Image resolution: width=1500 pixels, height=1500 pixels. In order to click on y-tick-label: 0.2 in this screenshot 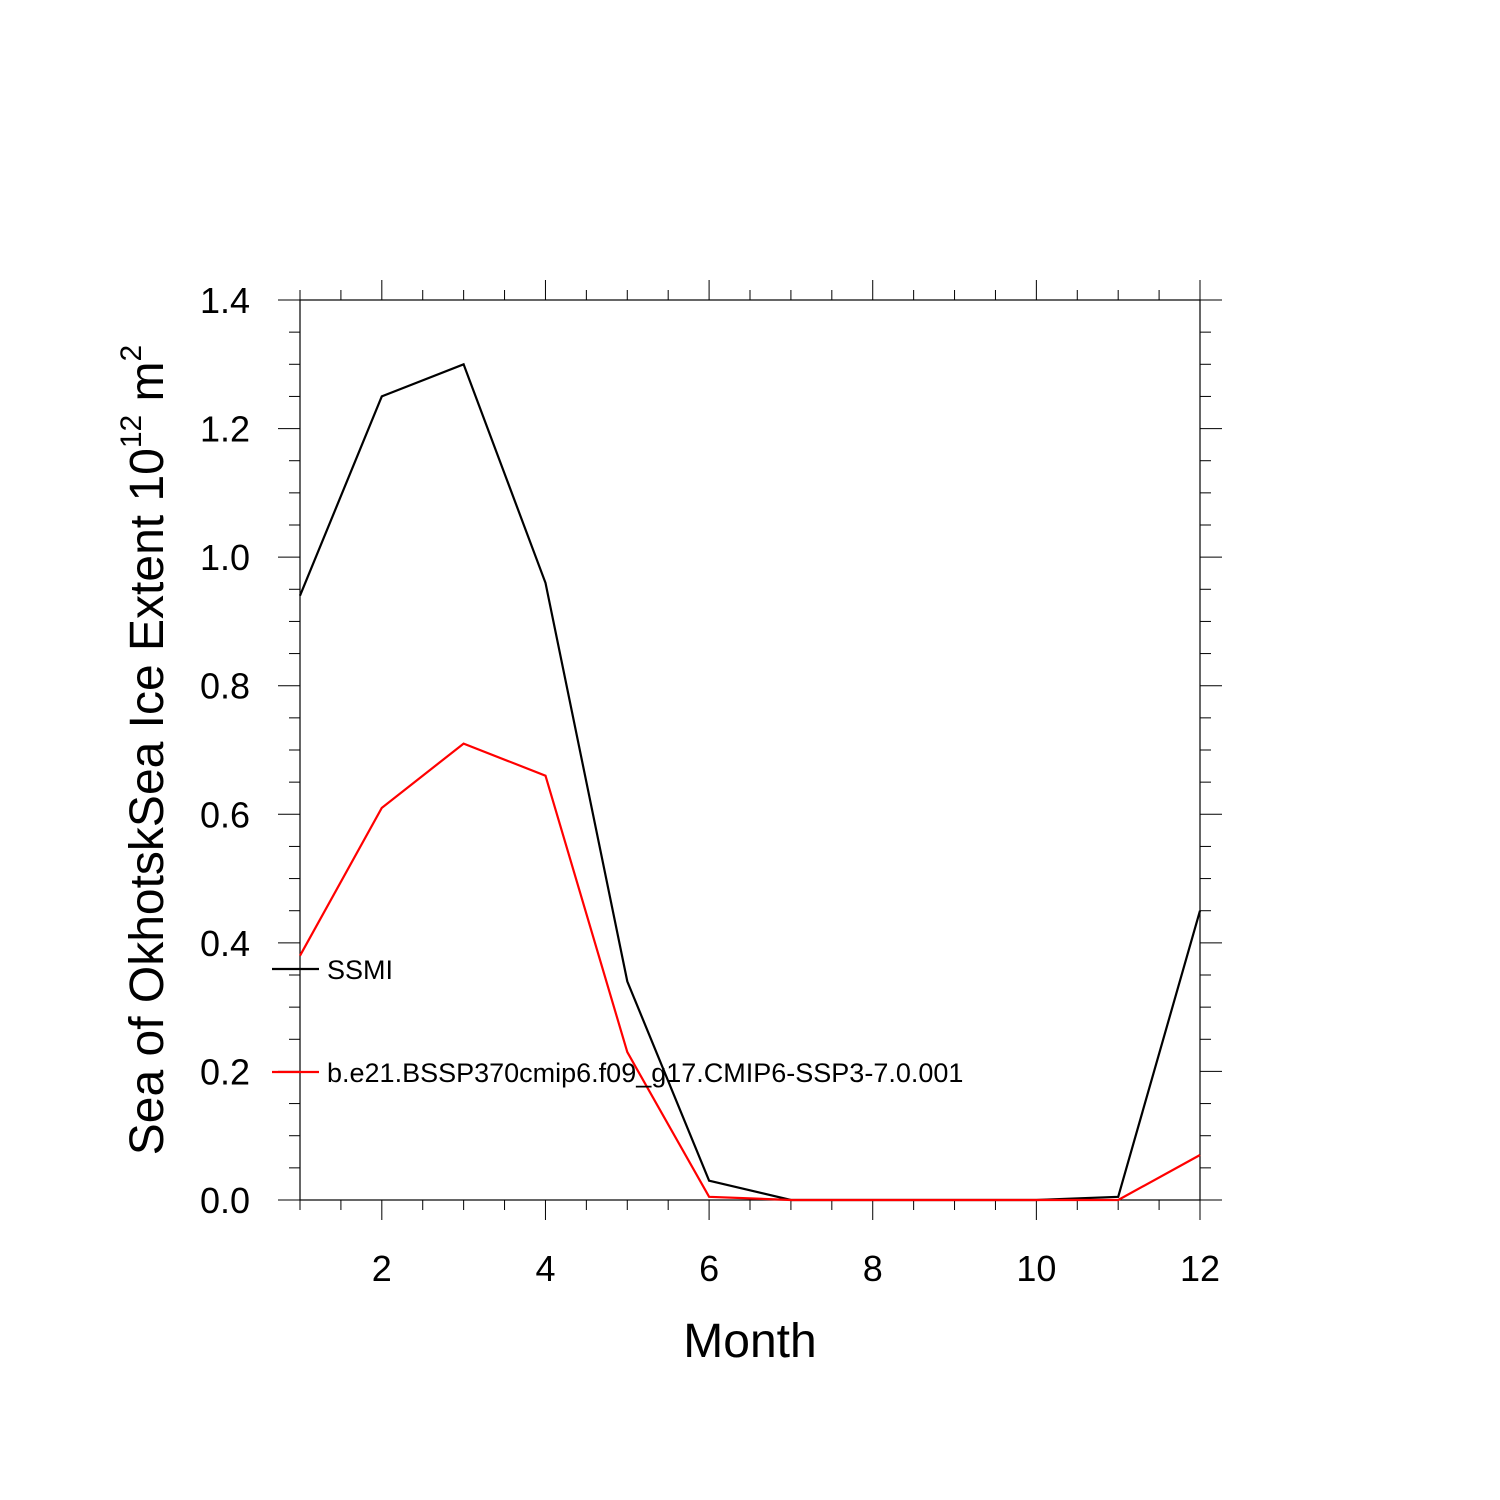, I will do `click(225, 1071)`.